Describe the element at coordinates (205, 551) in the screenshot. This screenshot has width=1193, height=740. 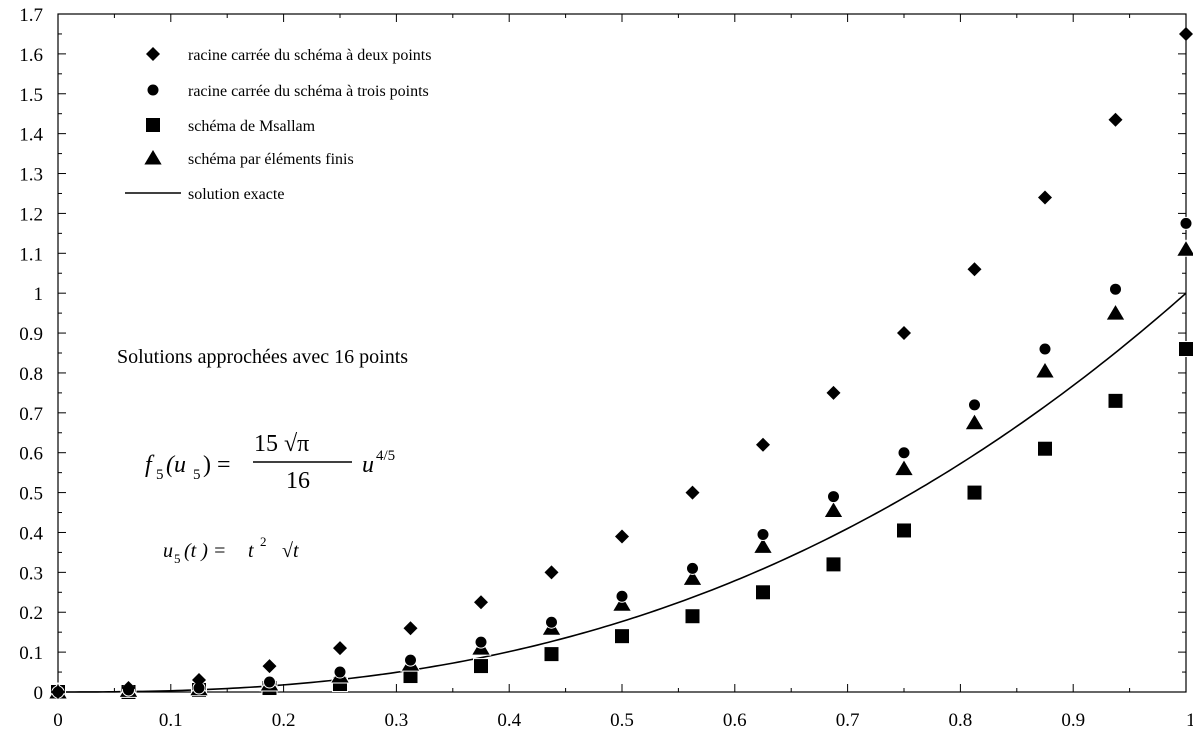
I see `formula2-arg: (t ) =` at that location.